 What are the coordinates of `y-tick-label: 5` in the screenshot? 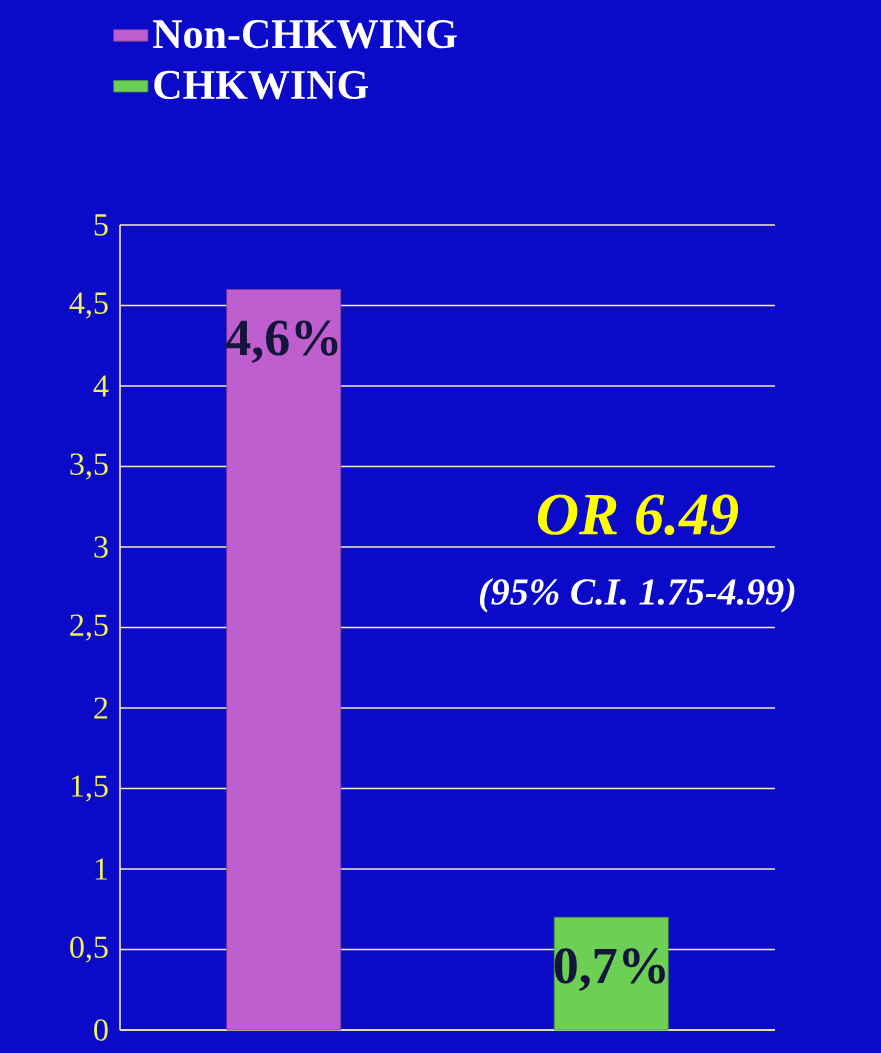 It's located at (101, 225).